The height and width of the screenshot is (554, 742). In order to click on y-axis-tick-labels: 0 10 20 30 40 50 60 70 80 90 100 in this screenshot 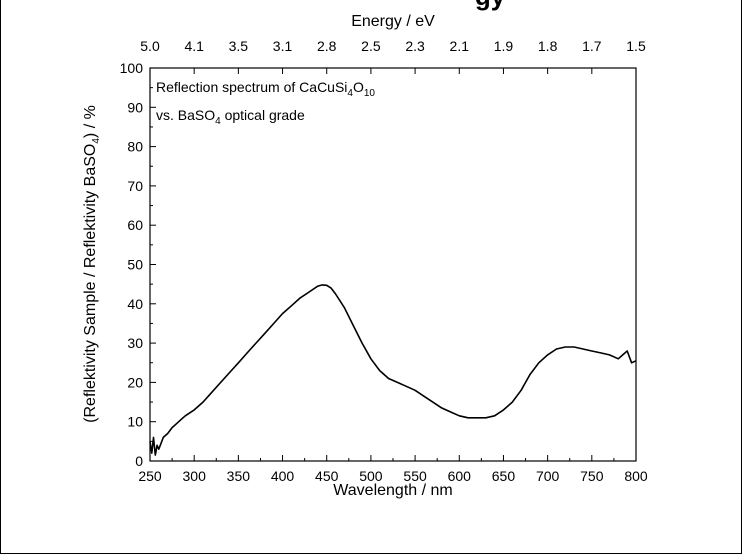, I will do `click(132, 264)`.